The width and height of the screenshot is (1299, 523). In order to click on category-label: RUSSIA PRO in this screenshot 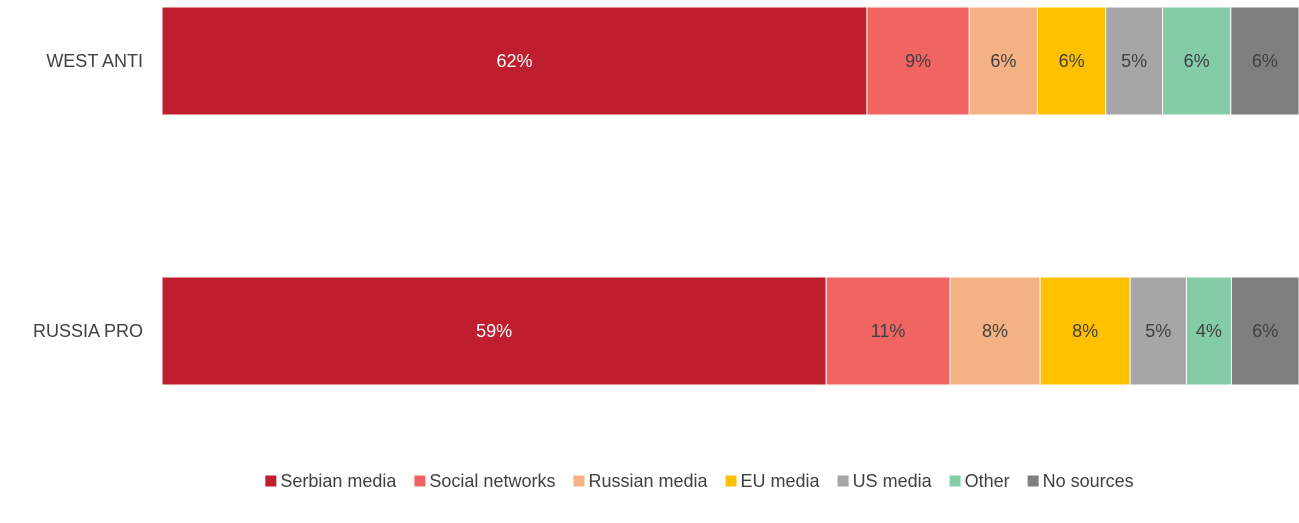, I will do `click(88, 331)`.